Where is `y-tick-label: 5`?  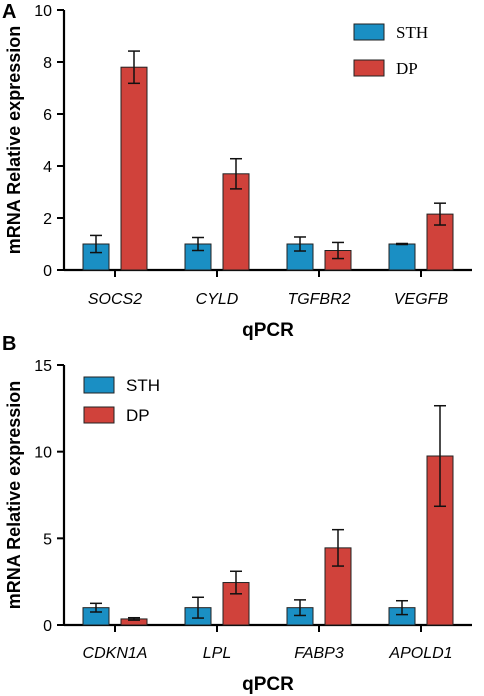 y-tick-label: 5 is located at coordinates (47, 539).